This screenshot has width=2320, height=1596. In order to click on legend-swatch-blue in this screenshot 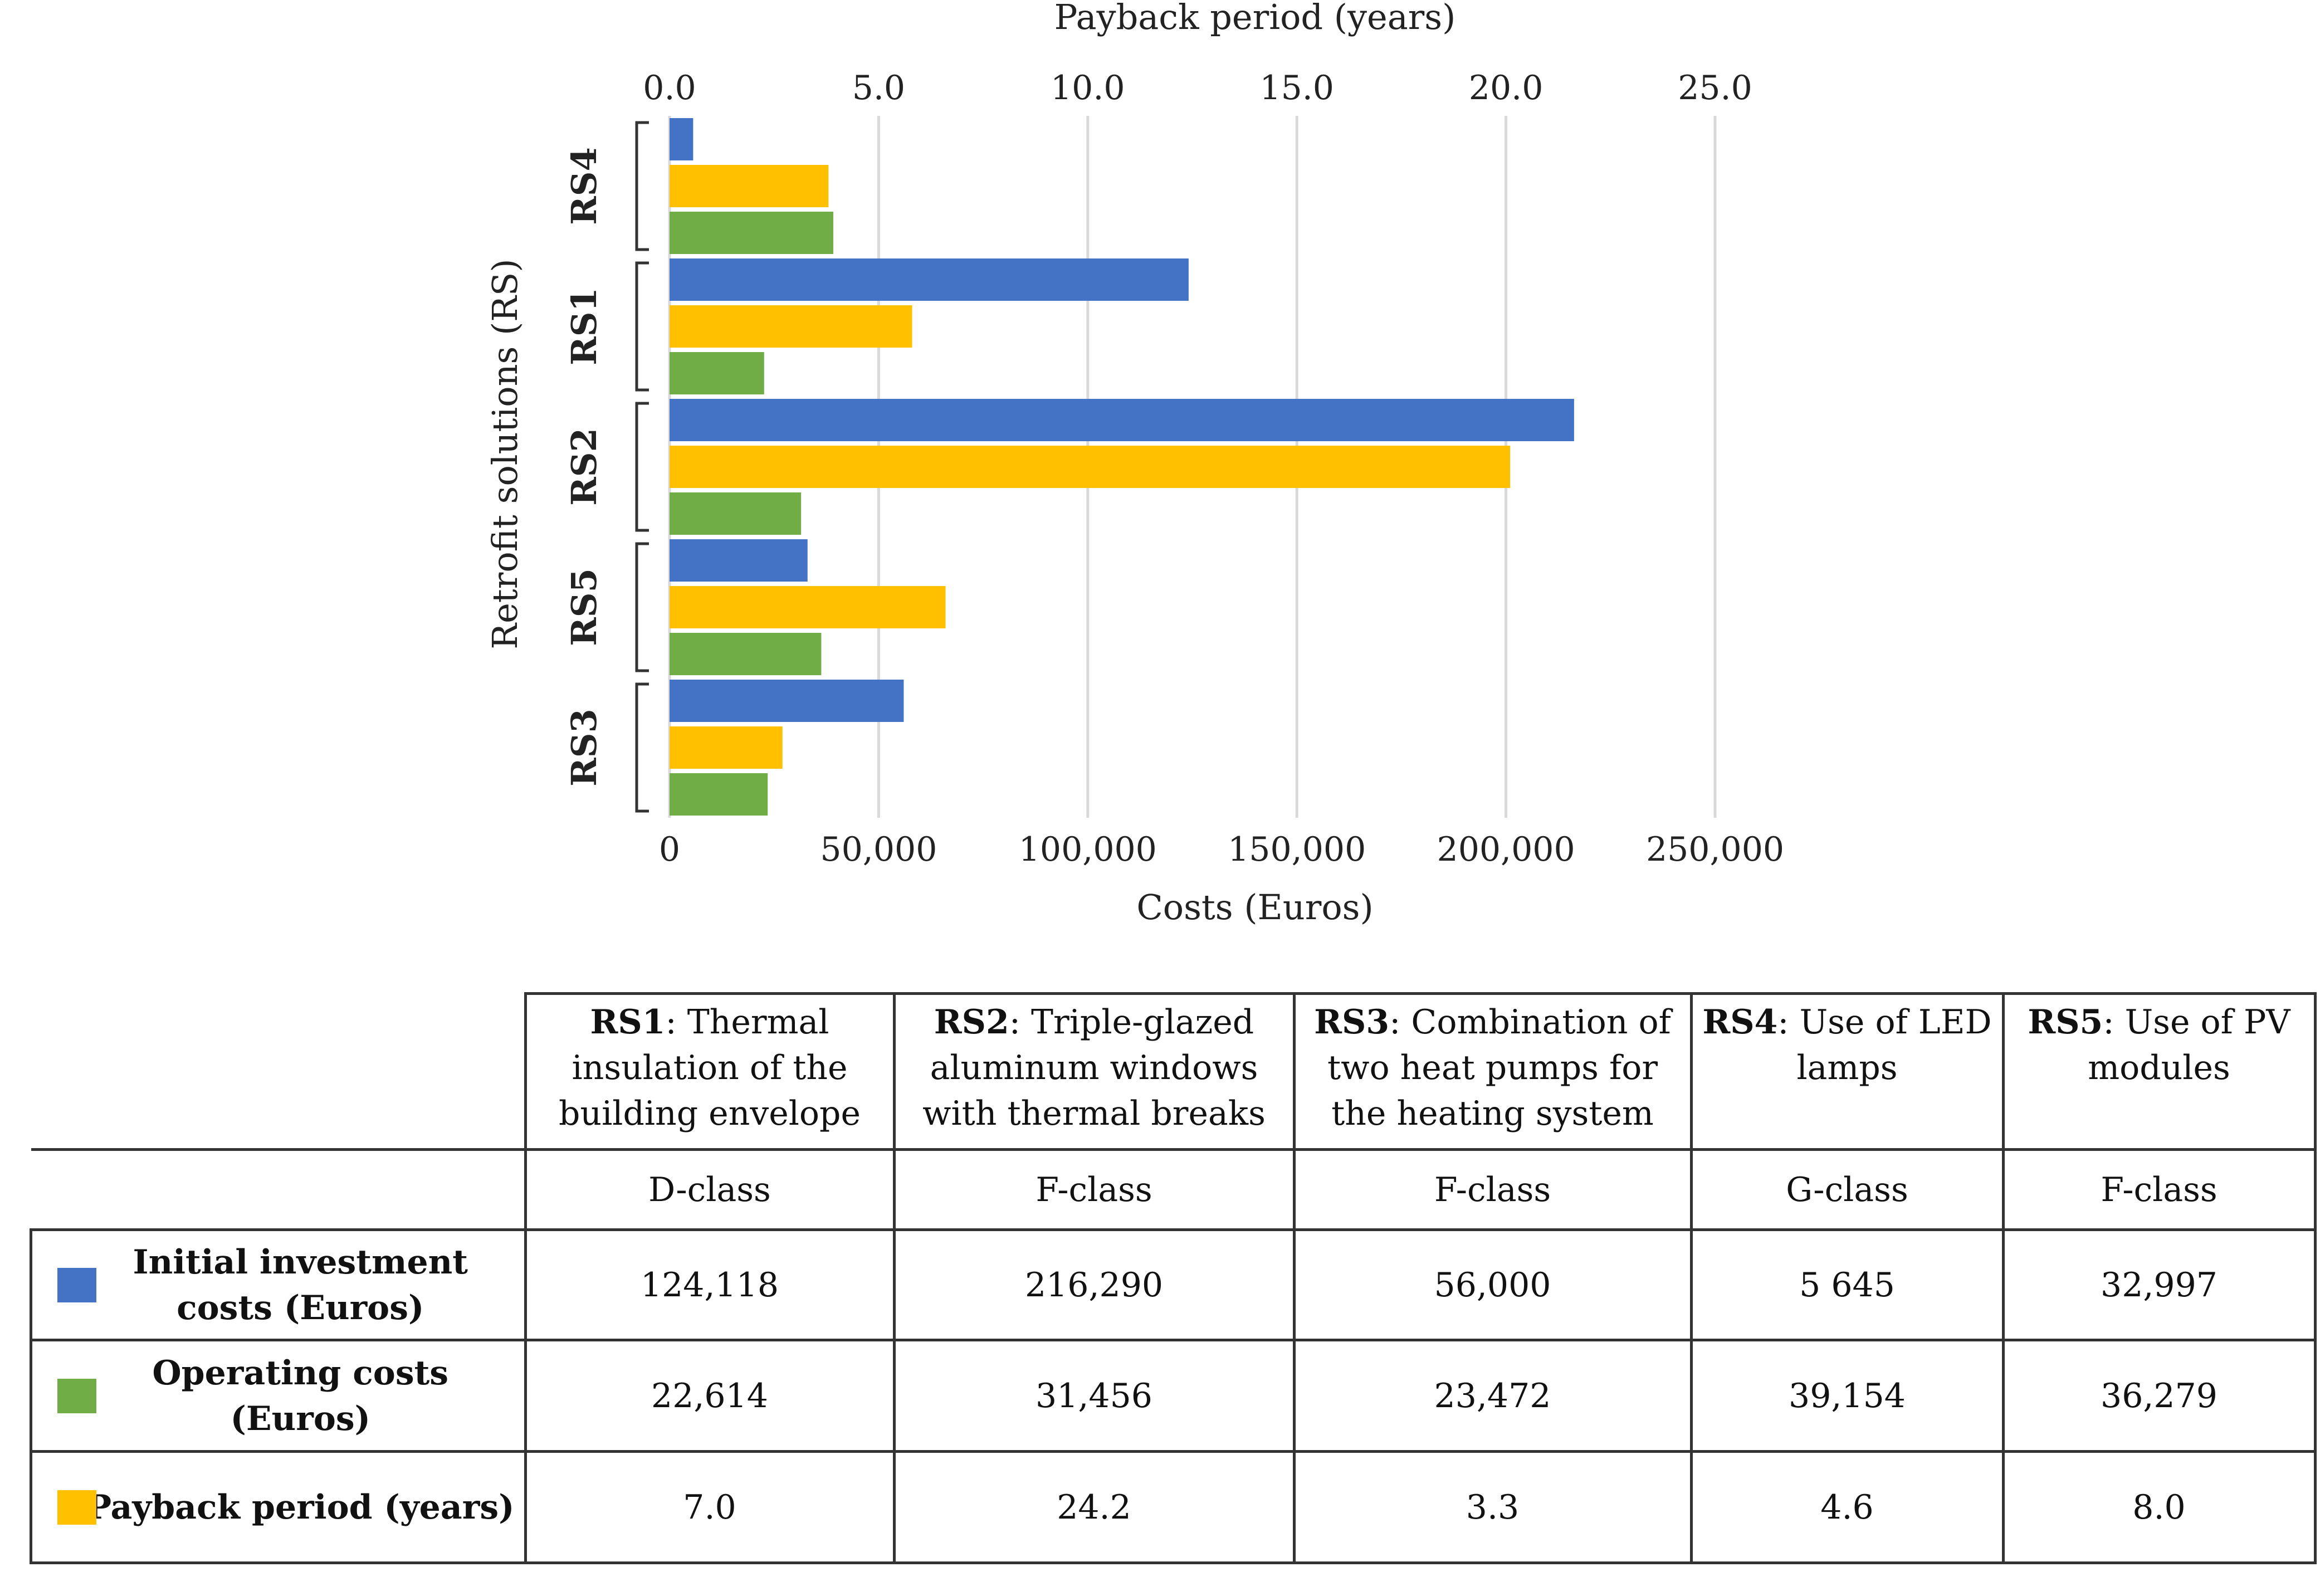, I will do `click(76, 1284)`.